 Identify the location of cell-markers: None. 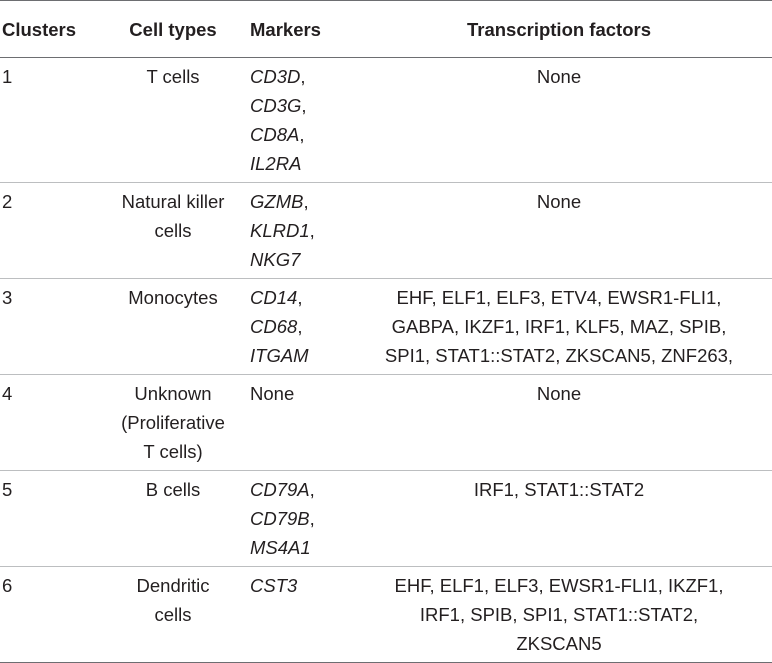
(294, 422).